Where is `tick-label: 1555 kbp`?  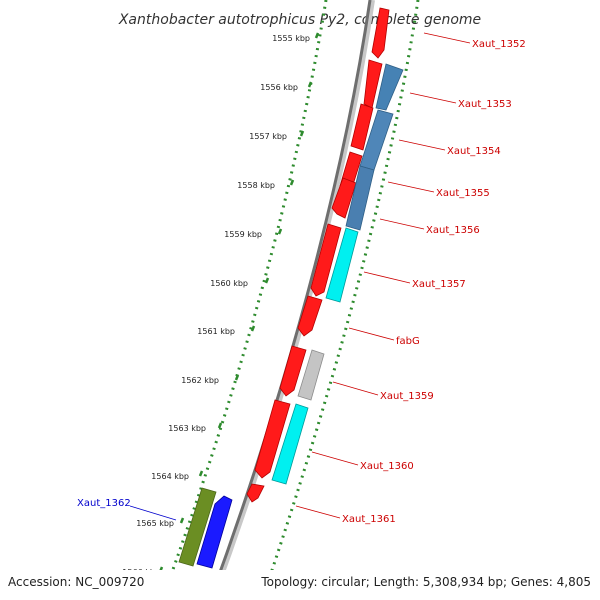 tick-label: 1555 kbp is located at coordinates (291, 38).